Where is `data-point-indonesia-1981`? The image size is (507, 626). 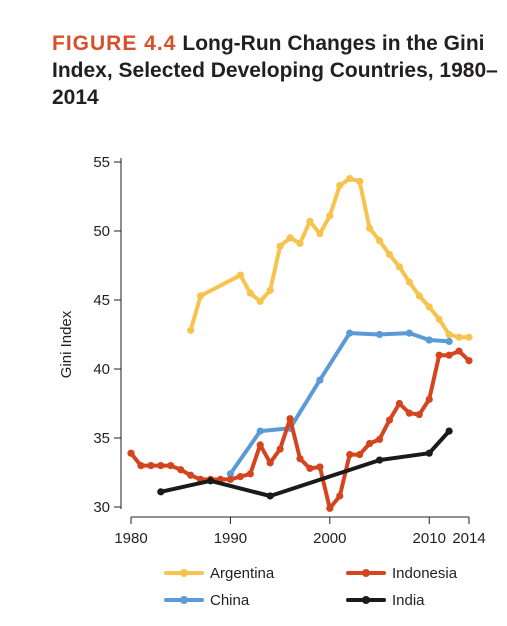
data-point-indonesia-1981 is located at coordinates (141, 466).